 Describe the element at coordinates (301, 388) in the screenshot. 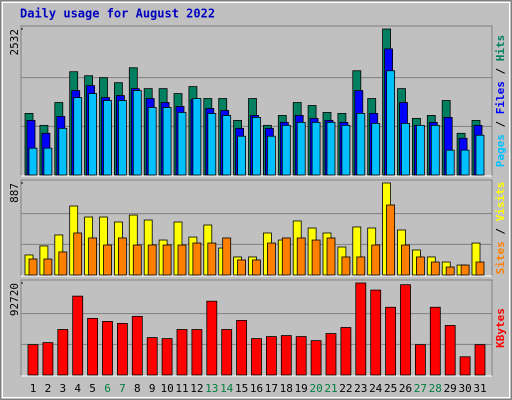

I see `x-tick-label: 19` at that location.